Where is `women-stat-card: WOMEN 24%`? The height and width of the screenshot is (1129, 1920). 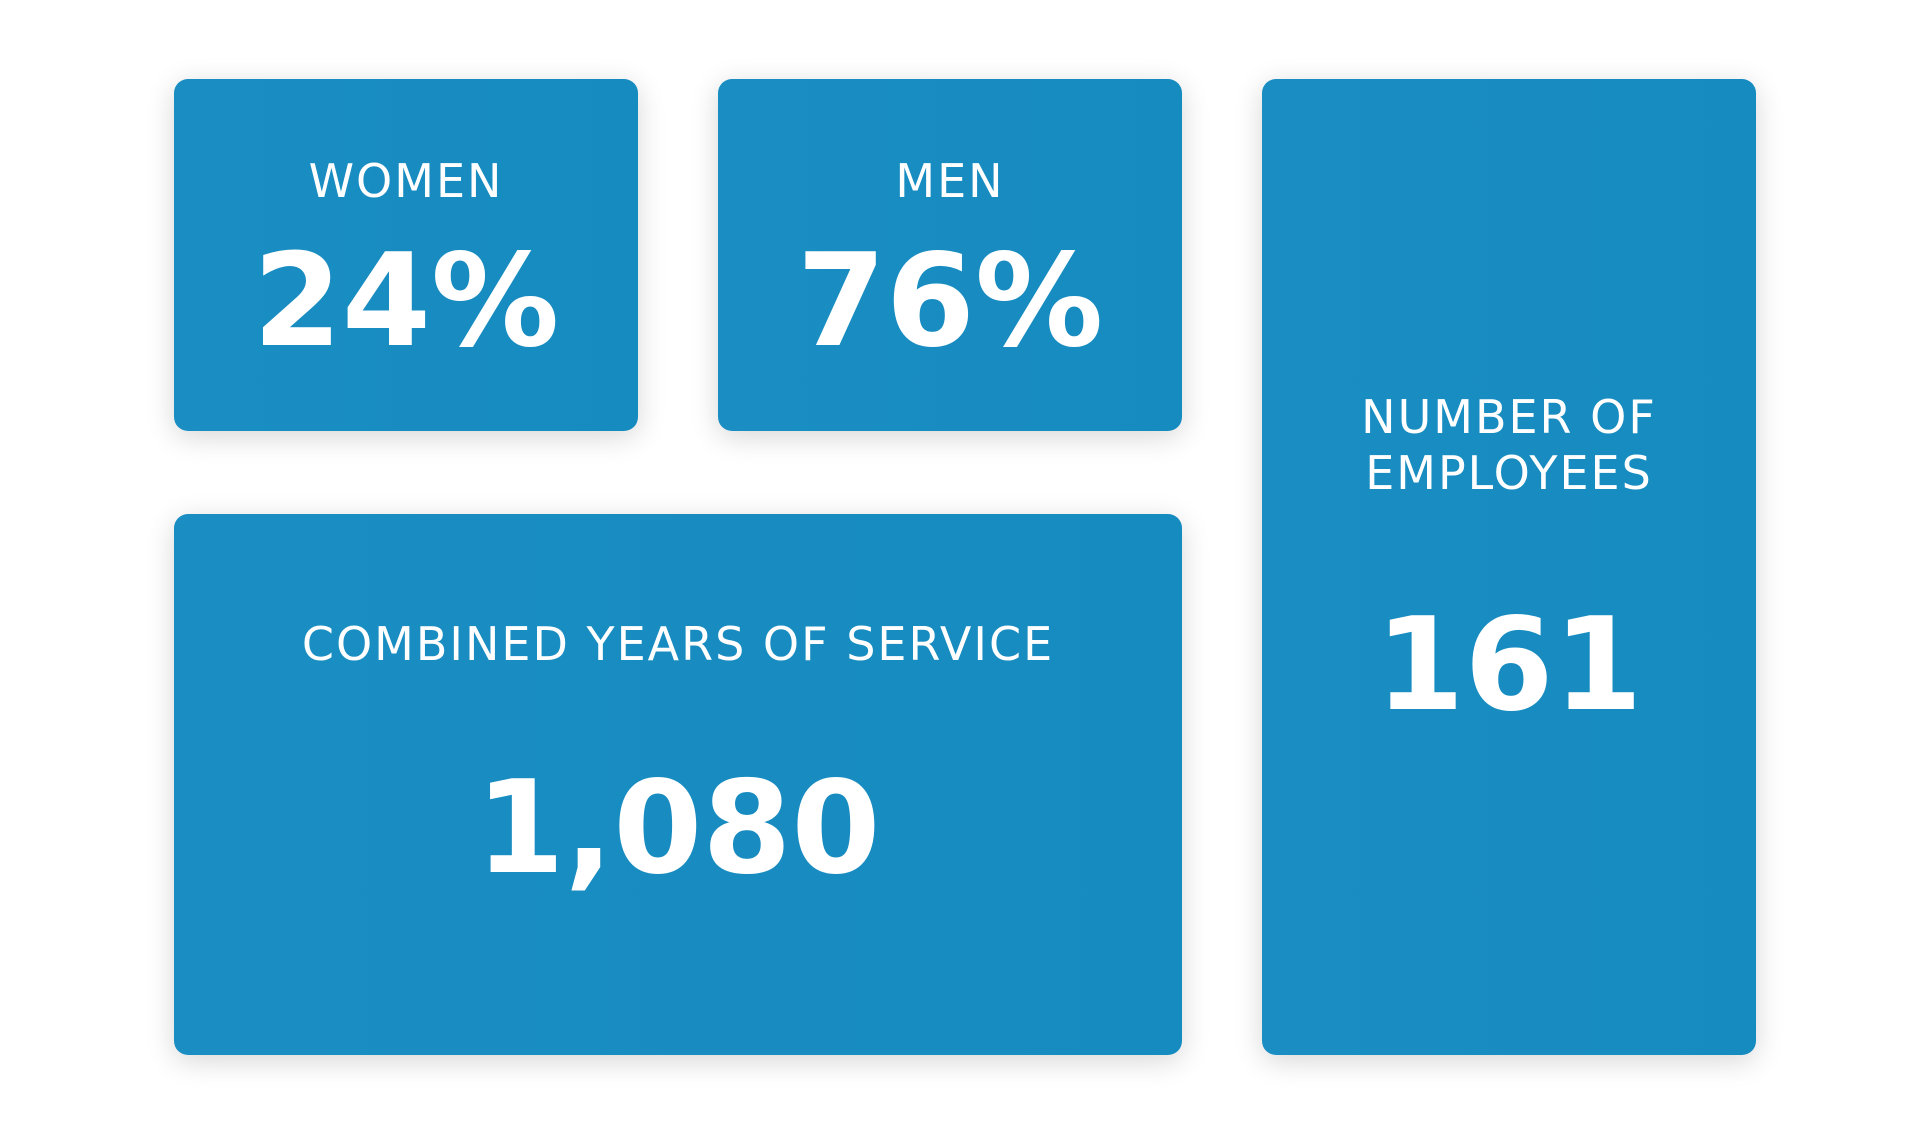
women-stat-card: WOMEN 24% is located at coordinates (406, 255).